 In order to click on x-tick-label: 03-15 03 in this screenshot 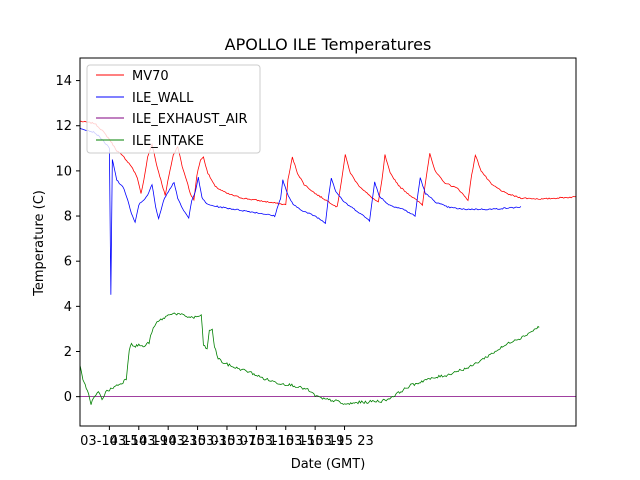, I will do `click(197, 441)`.